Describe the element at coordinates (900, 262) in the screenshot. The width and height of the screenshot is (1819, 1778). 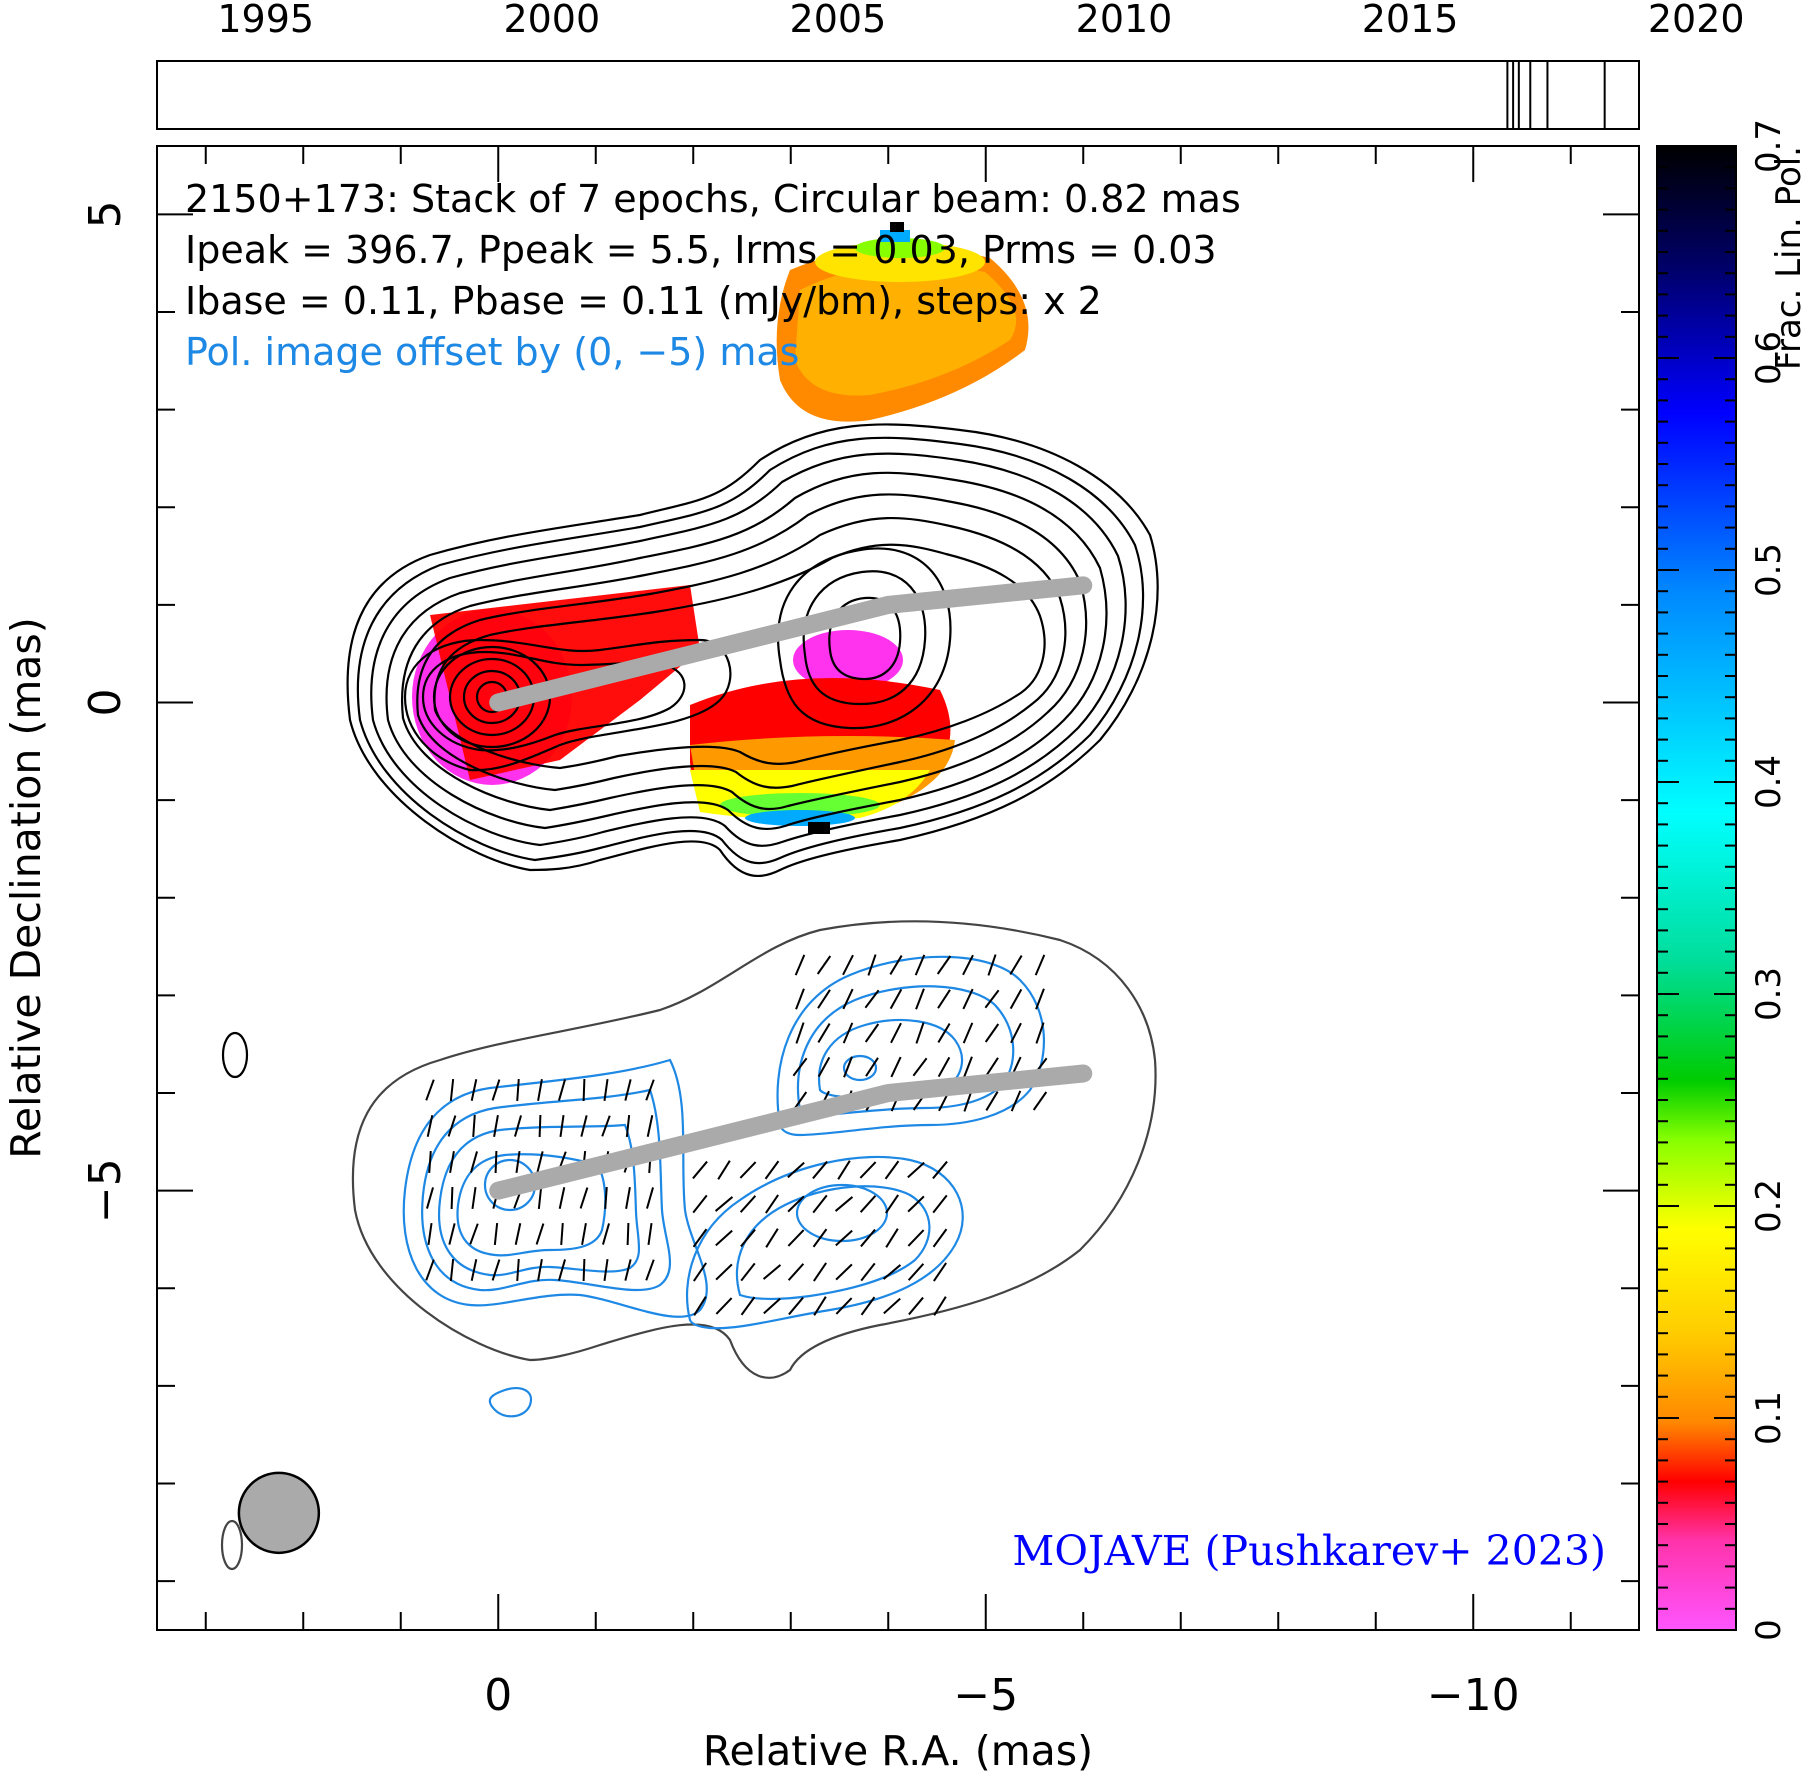
I see `upper-knot-pol-yellow` at that location.